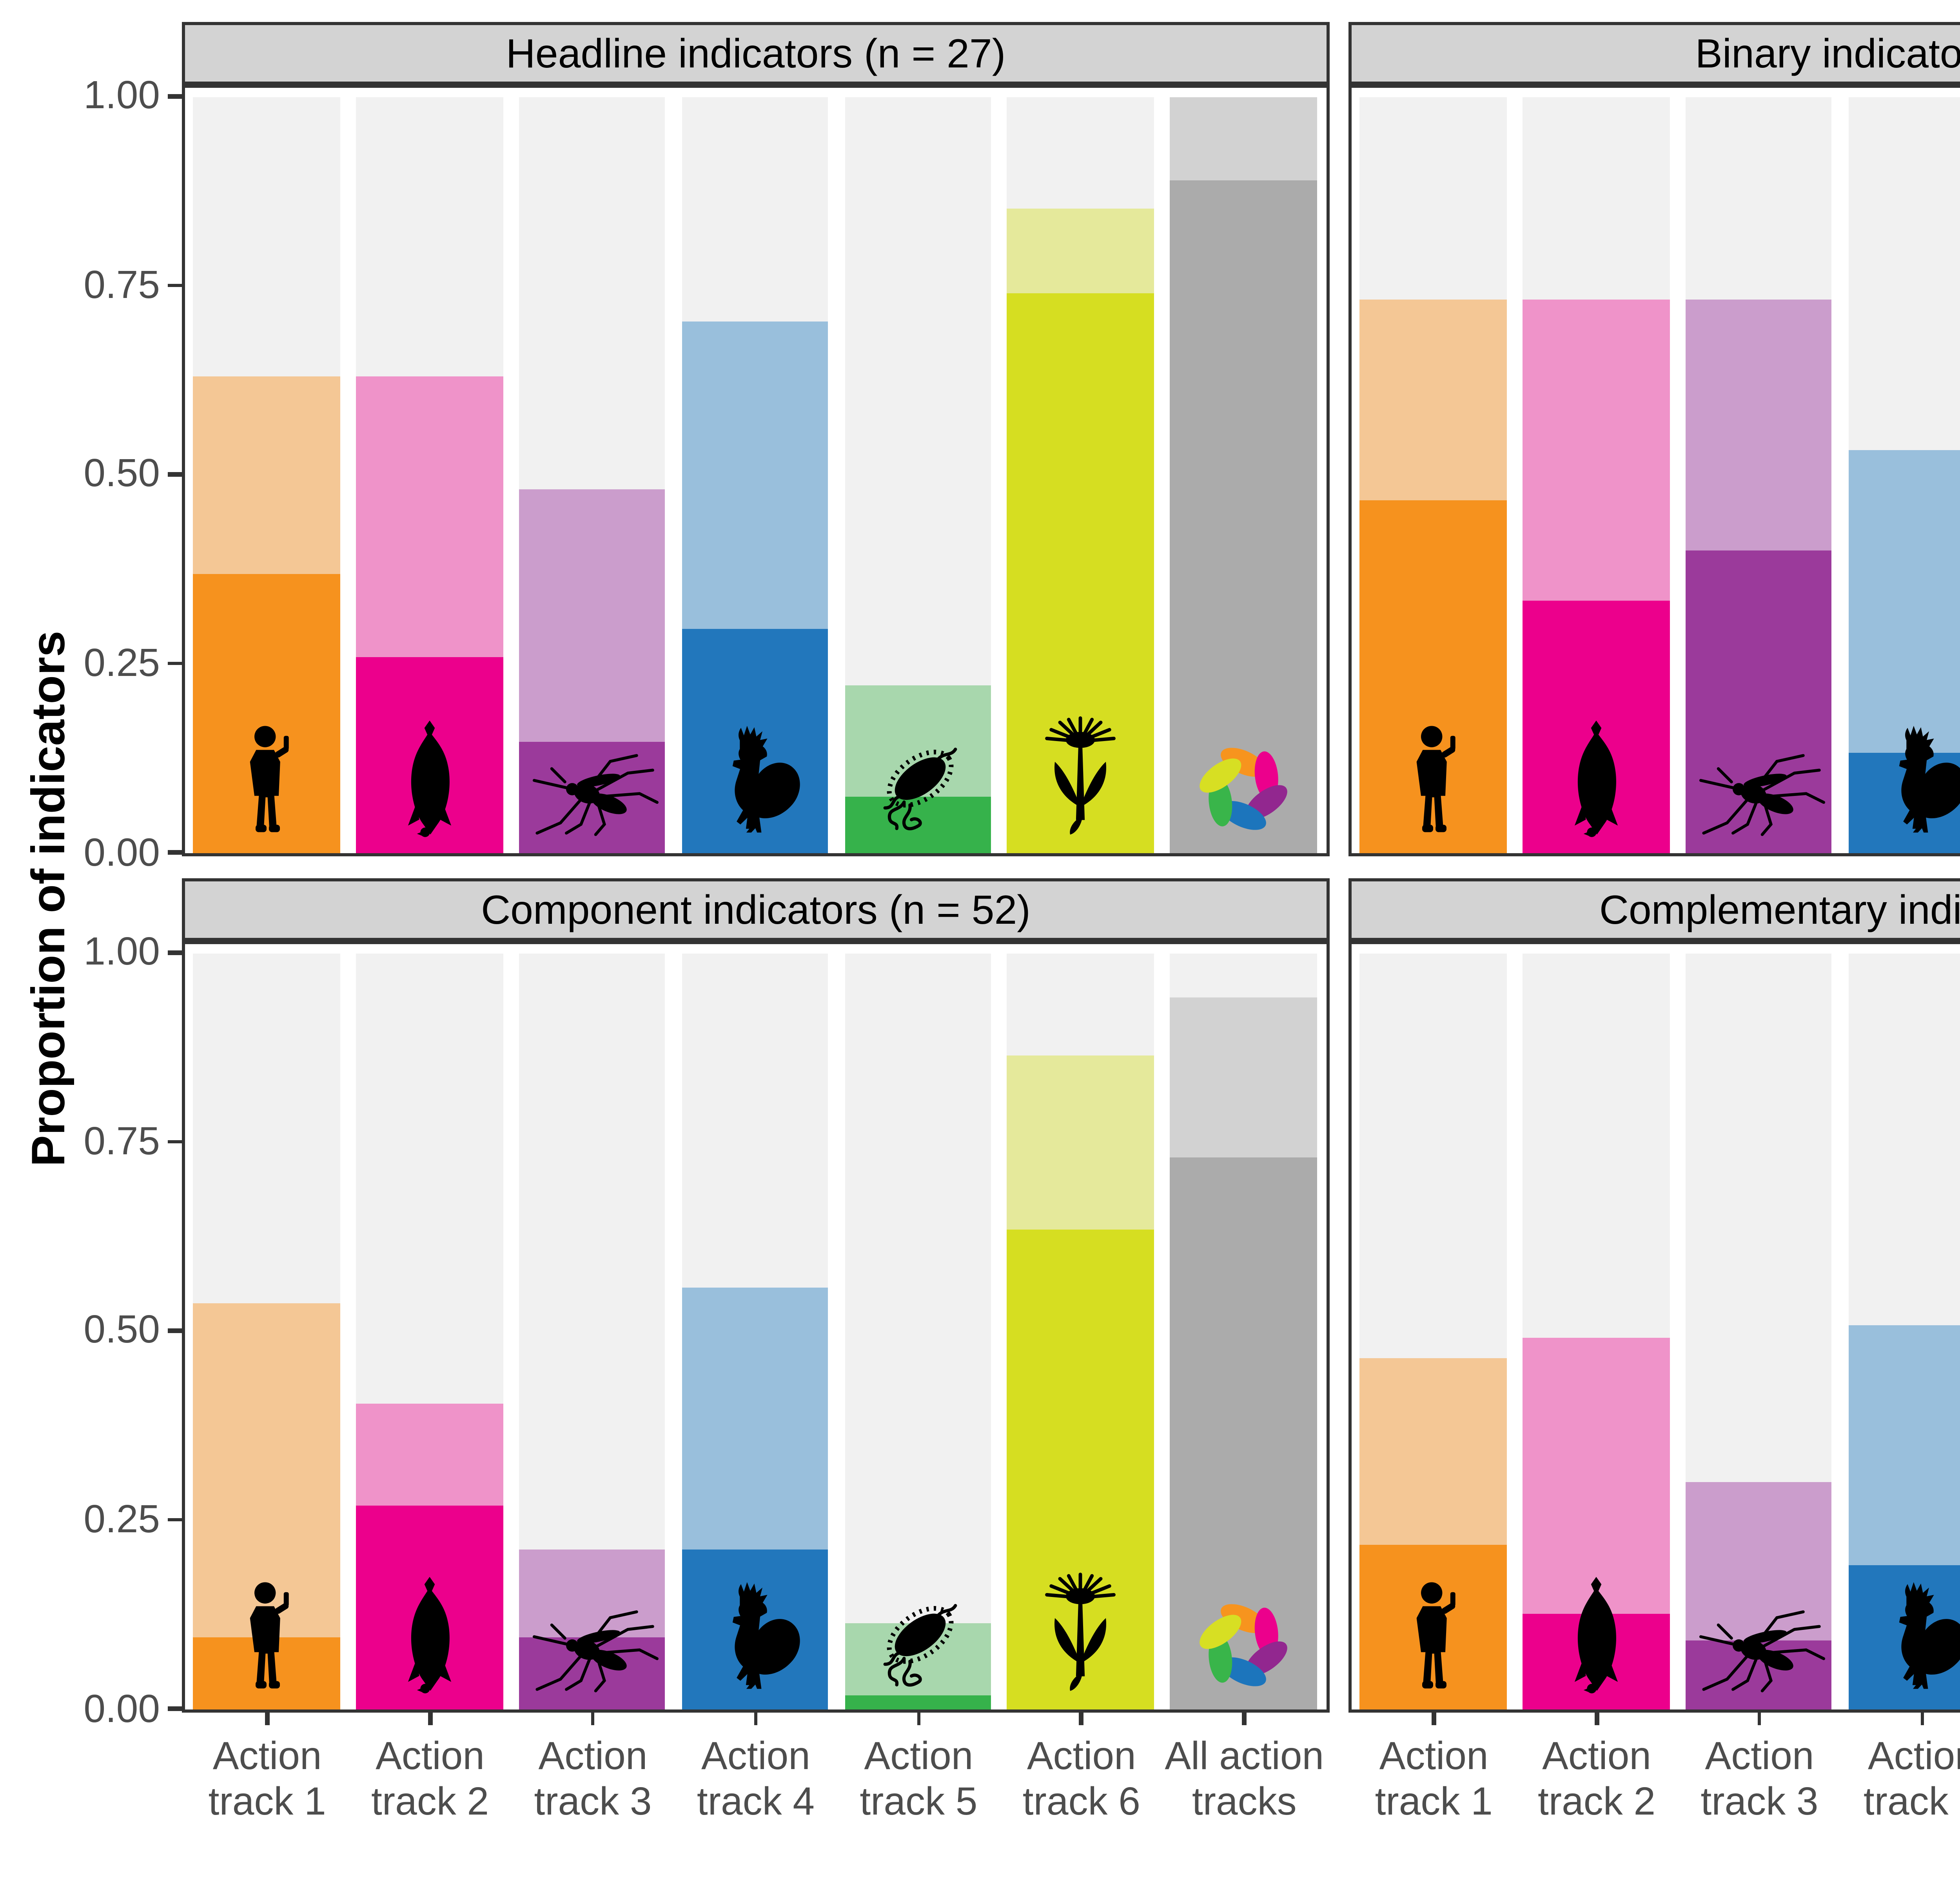 The image size is (1960, 1882). Describe the element at coordinates (1081, 1802) in the screenshot. I see `x-tick-label-line: track 6` at that location.